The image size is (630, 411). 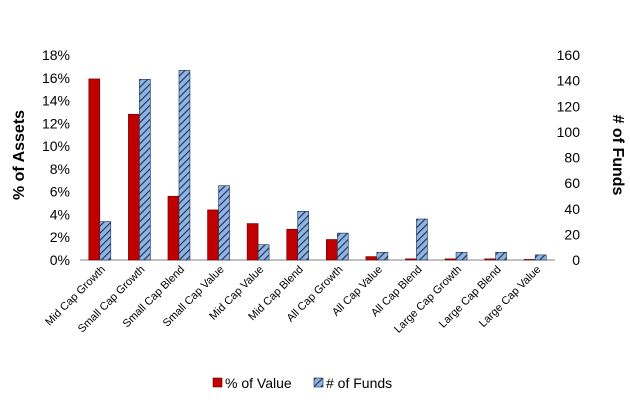 I want to click on y-tick-label: 12%, so click(x=56, y=123).